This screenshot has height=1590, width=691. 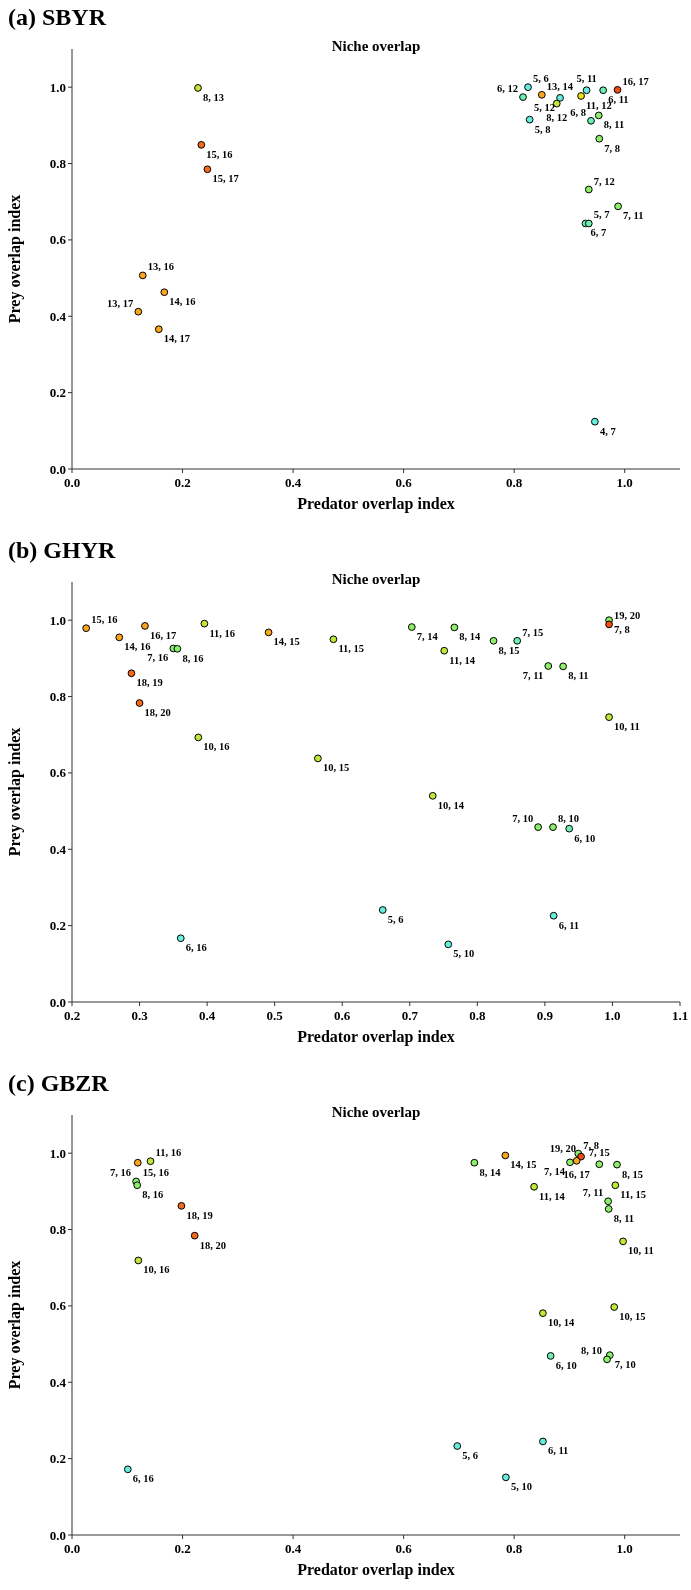 I want to click on annotation: 5, 6, so click(x=395, y=919).